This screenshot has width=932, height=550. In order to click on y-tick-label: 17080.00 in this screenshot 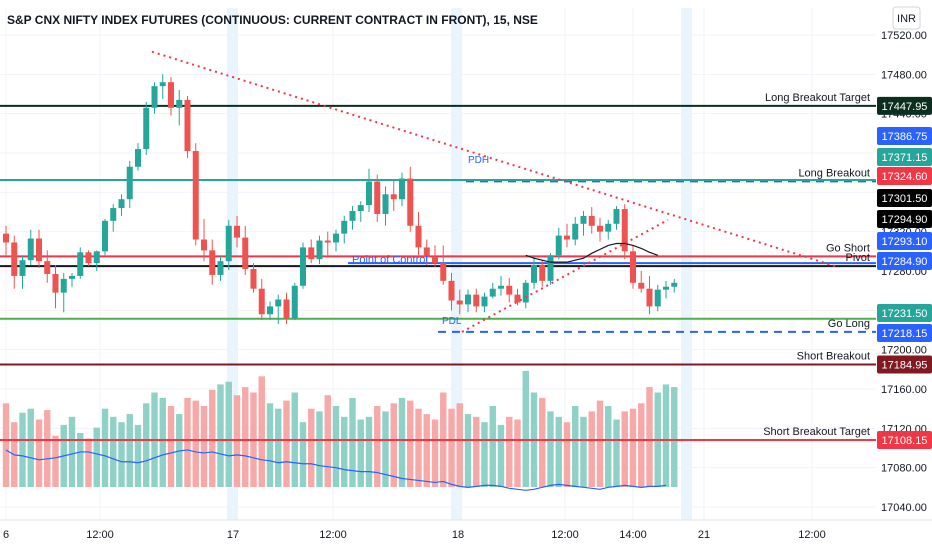, I will do `click(904, 469)`.